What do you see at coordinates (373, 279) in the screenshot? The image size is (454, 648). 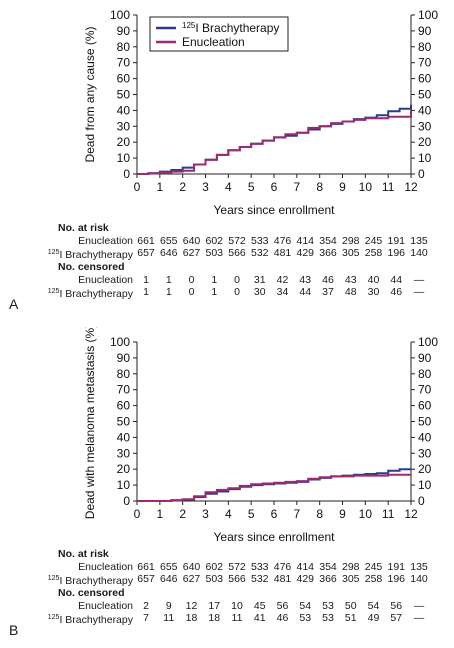 I see `censored-cell: 40` at bounding box center [373, 279].